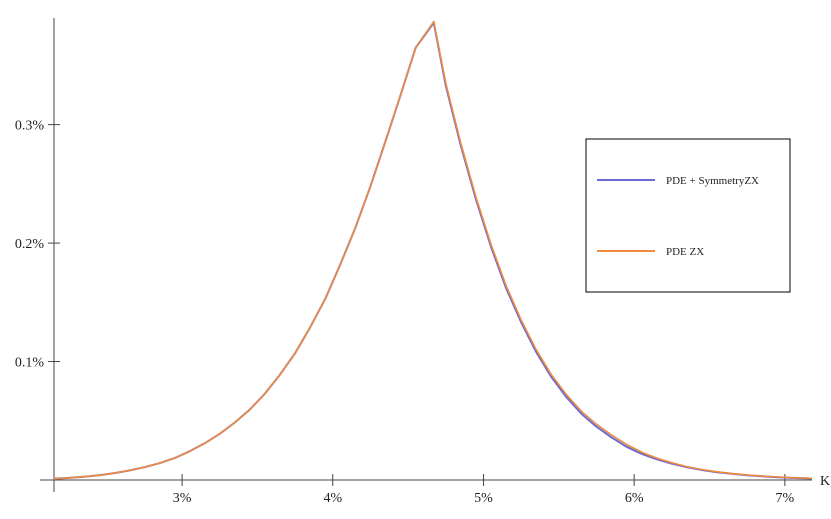 Image resolution: width=831 pixels, height=519 pixels. What do you see at coordinates (483, 498) in the screenshot?
I see `x-tick-label: 5%` at bounding box center [483, 498].